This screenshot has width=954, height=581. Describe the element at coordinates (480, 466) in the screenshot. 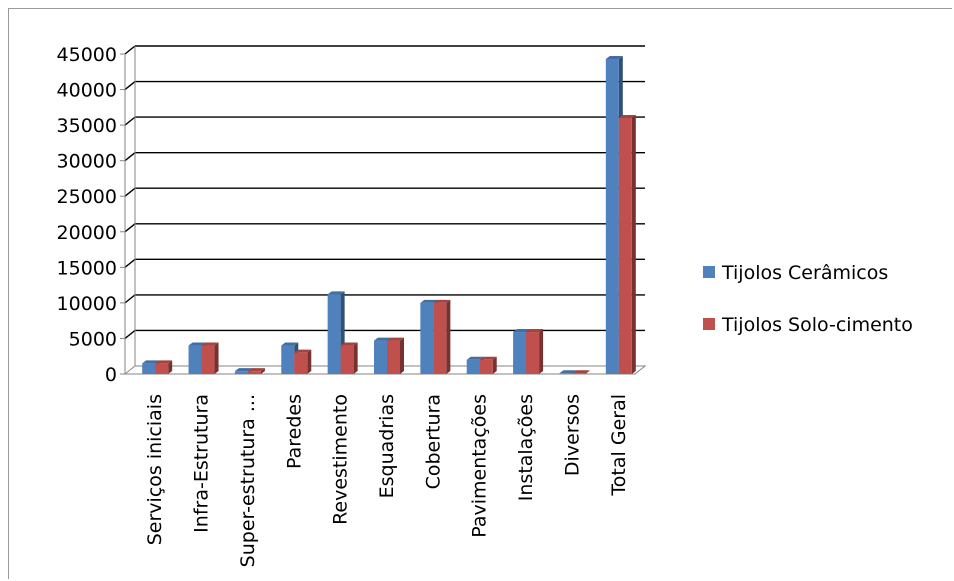

I see `x-tick-label: Pavimentações` at that location.